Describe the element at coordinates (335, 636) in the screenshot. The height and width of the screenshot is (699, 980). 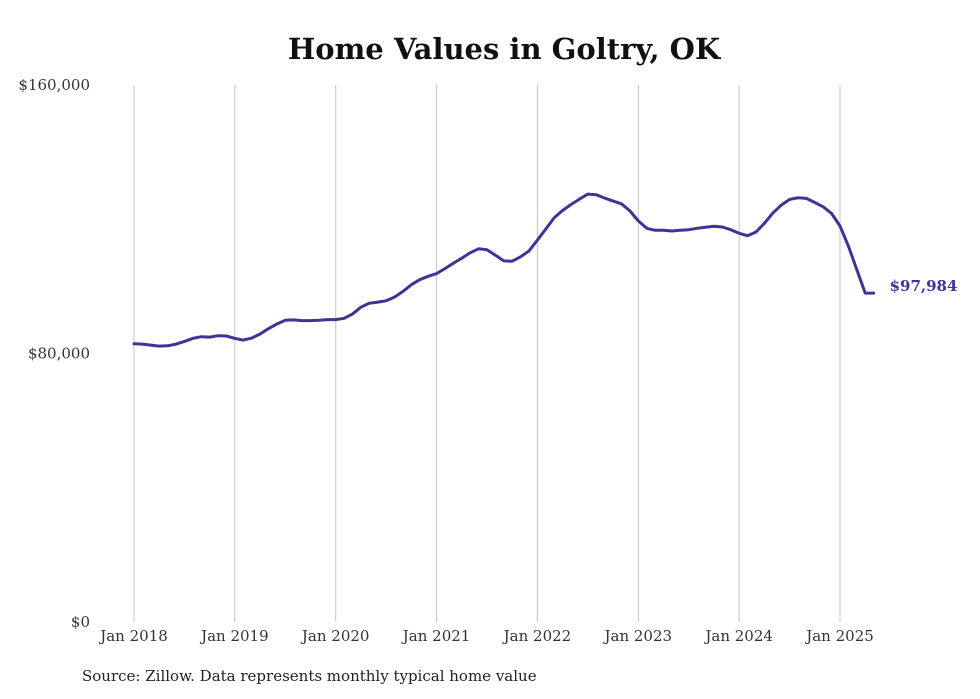
I see `x-tick-label: Jan 2020` at that location.